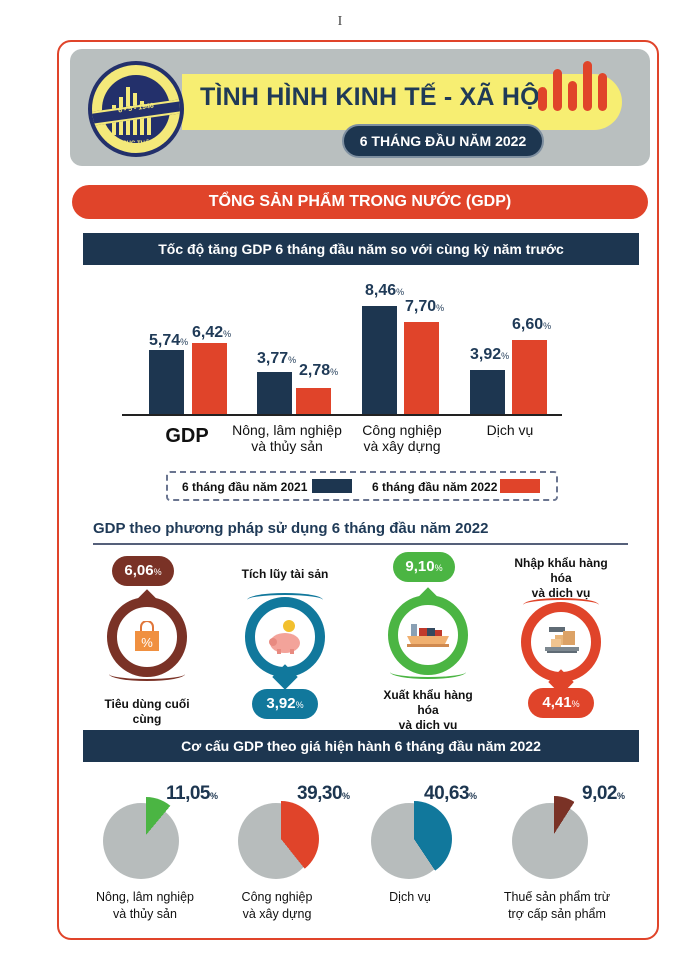 This screenshot has height=961, width=680. I want to click on shopping-bag-icon: %, so click(147, 637).